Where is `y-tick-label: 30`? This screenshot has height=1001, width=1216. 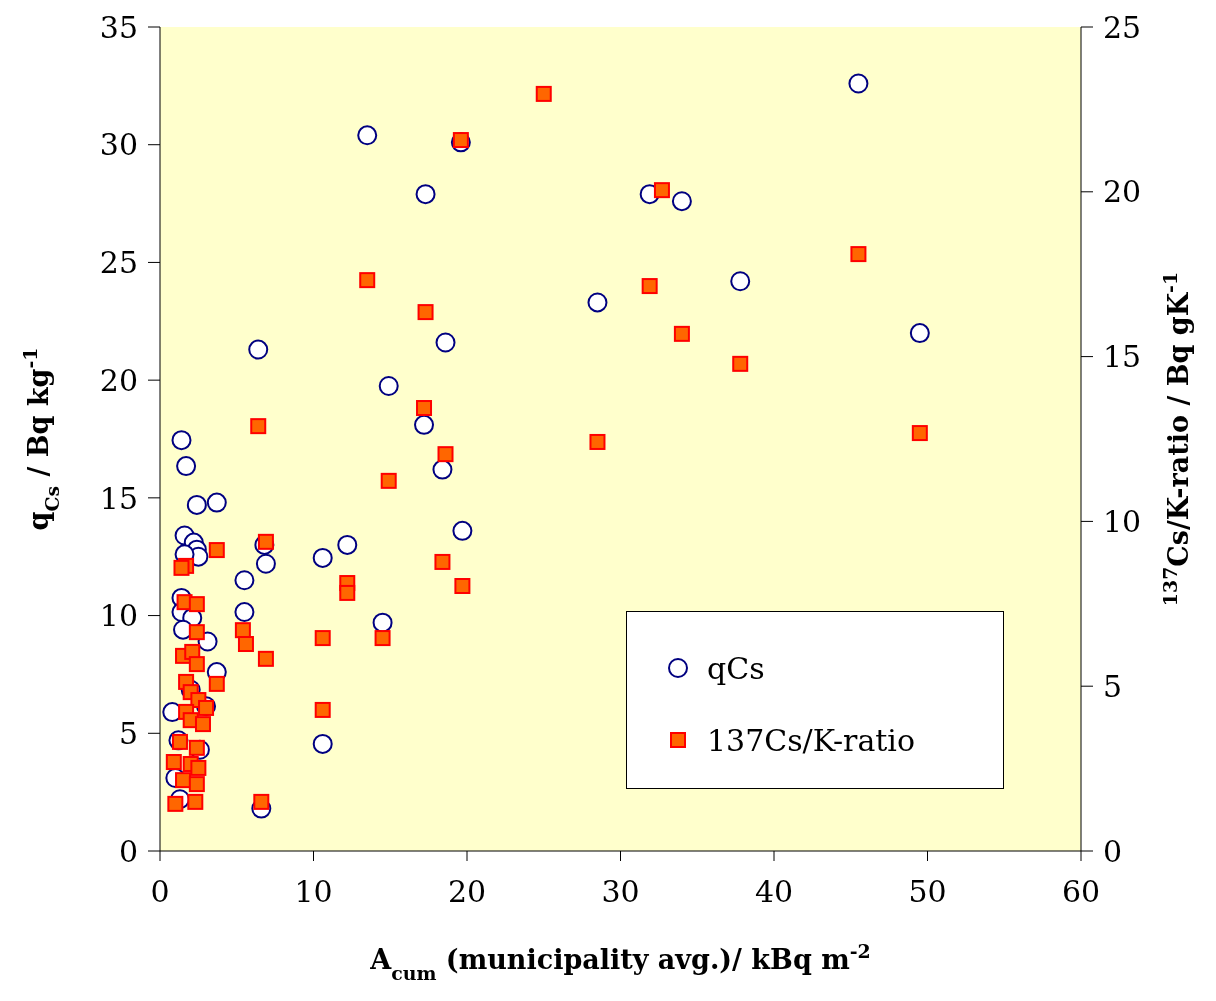
y-tick-label: 30 is located at coordinates (118, 145).